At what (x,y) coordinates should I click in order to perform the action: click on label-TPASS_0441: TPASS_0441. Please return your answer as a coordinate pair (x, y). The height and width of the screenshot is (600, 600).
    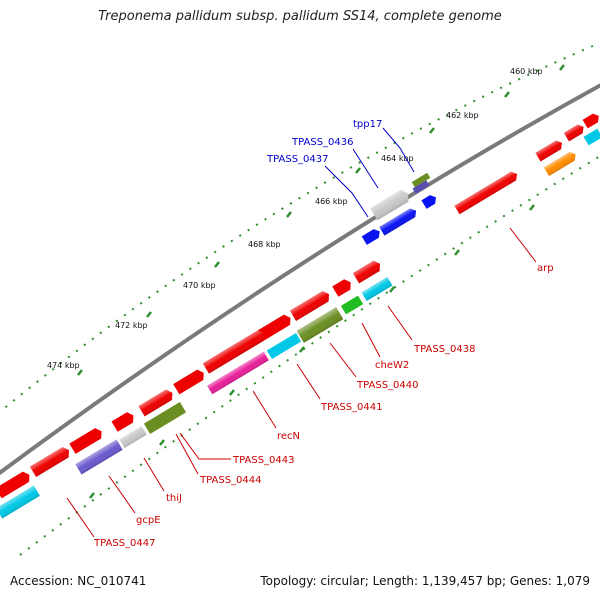
    Looking at the image, I should click on (351, 407).